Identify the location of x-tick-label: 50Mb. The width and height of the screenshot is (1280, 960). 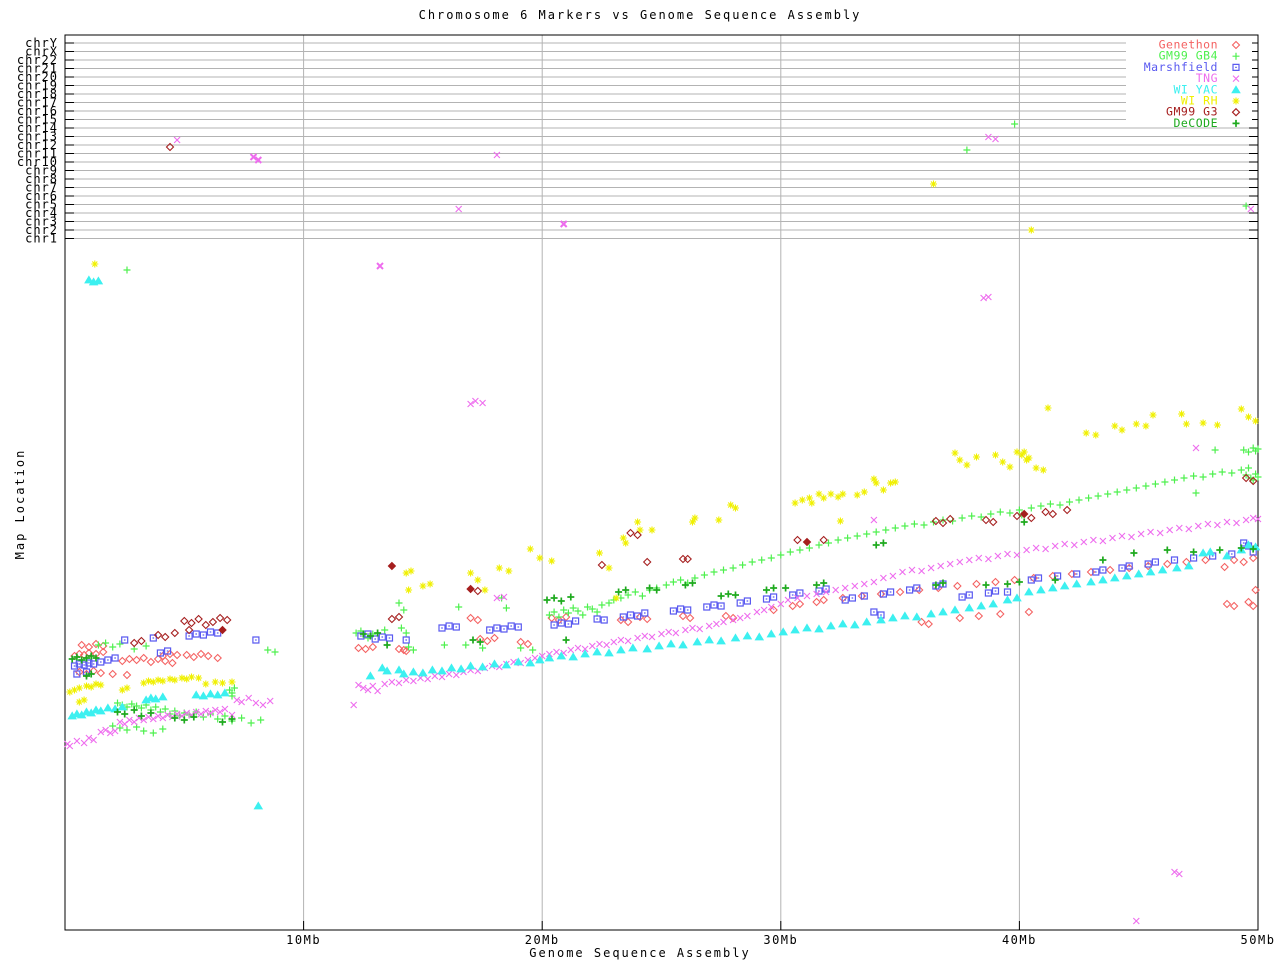
(1258, 940).